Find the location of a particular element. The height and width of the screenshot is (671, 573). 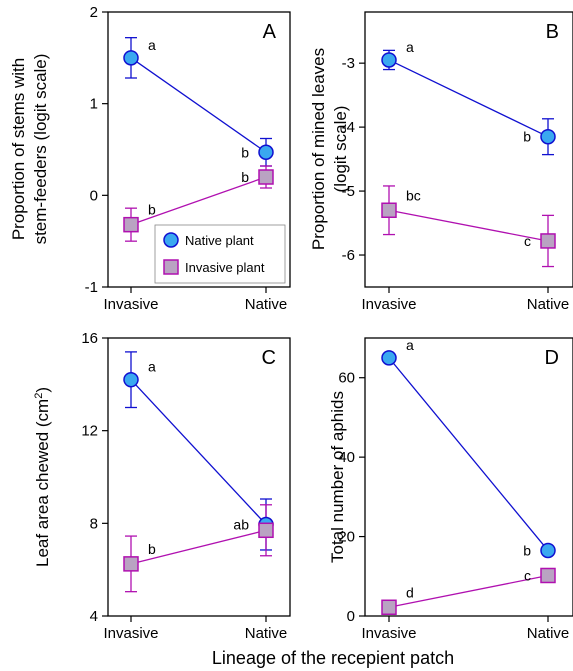

panel-d-significance-letter: b is located at coordinates (527, 550).